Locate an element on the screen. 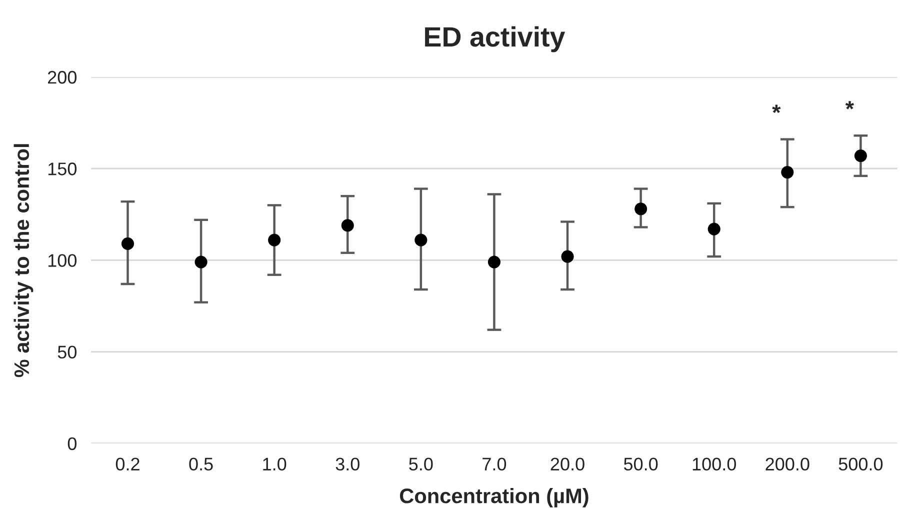 This screenshot has height=531, width=911. x-tick-label: 500.0 is located at coordinates (860, 464).